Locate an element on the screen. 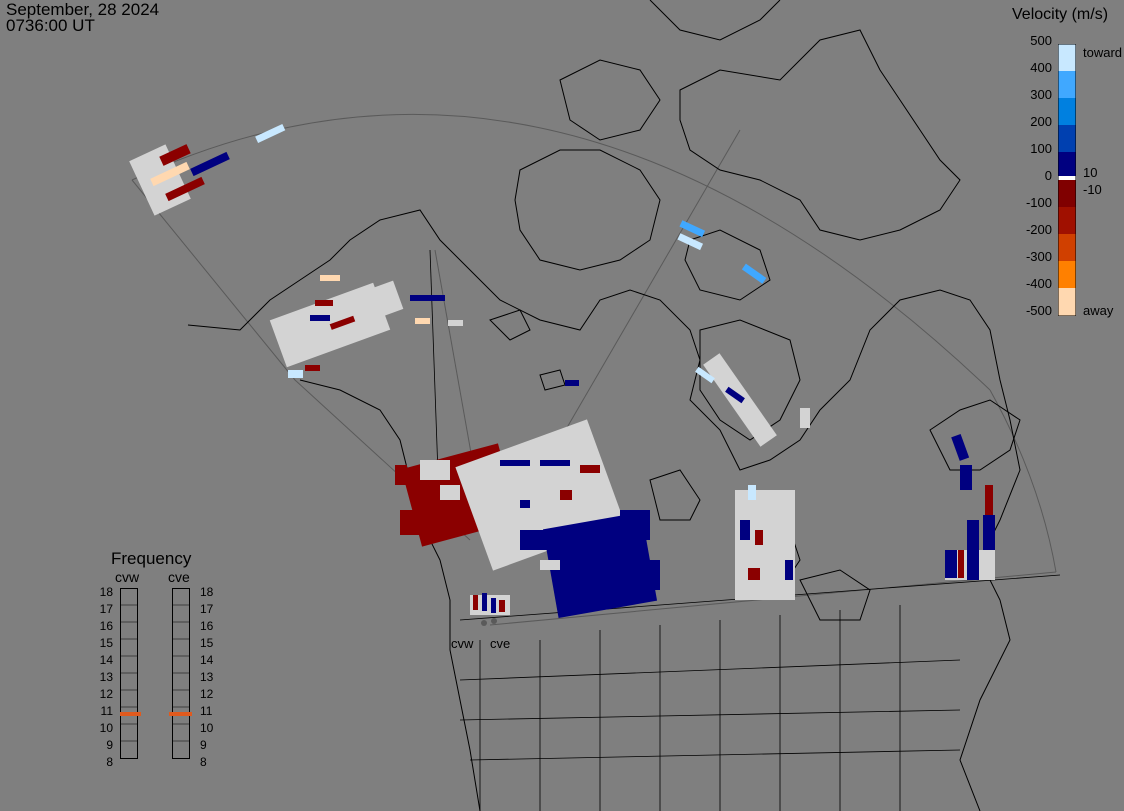 This screenshot has height=811, width=1124. frequency-bar-cvw is located at coordinates (129, 673).